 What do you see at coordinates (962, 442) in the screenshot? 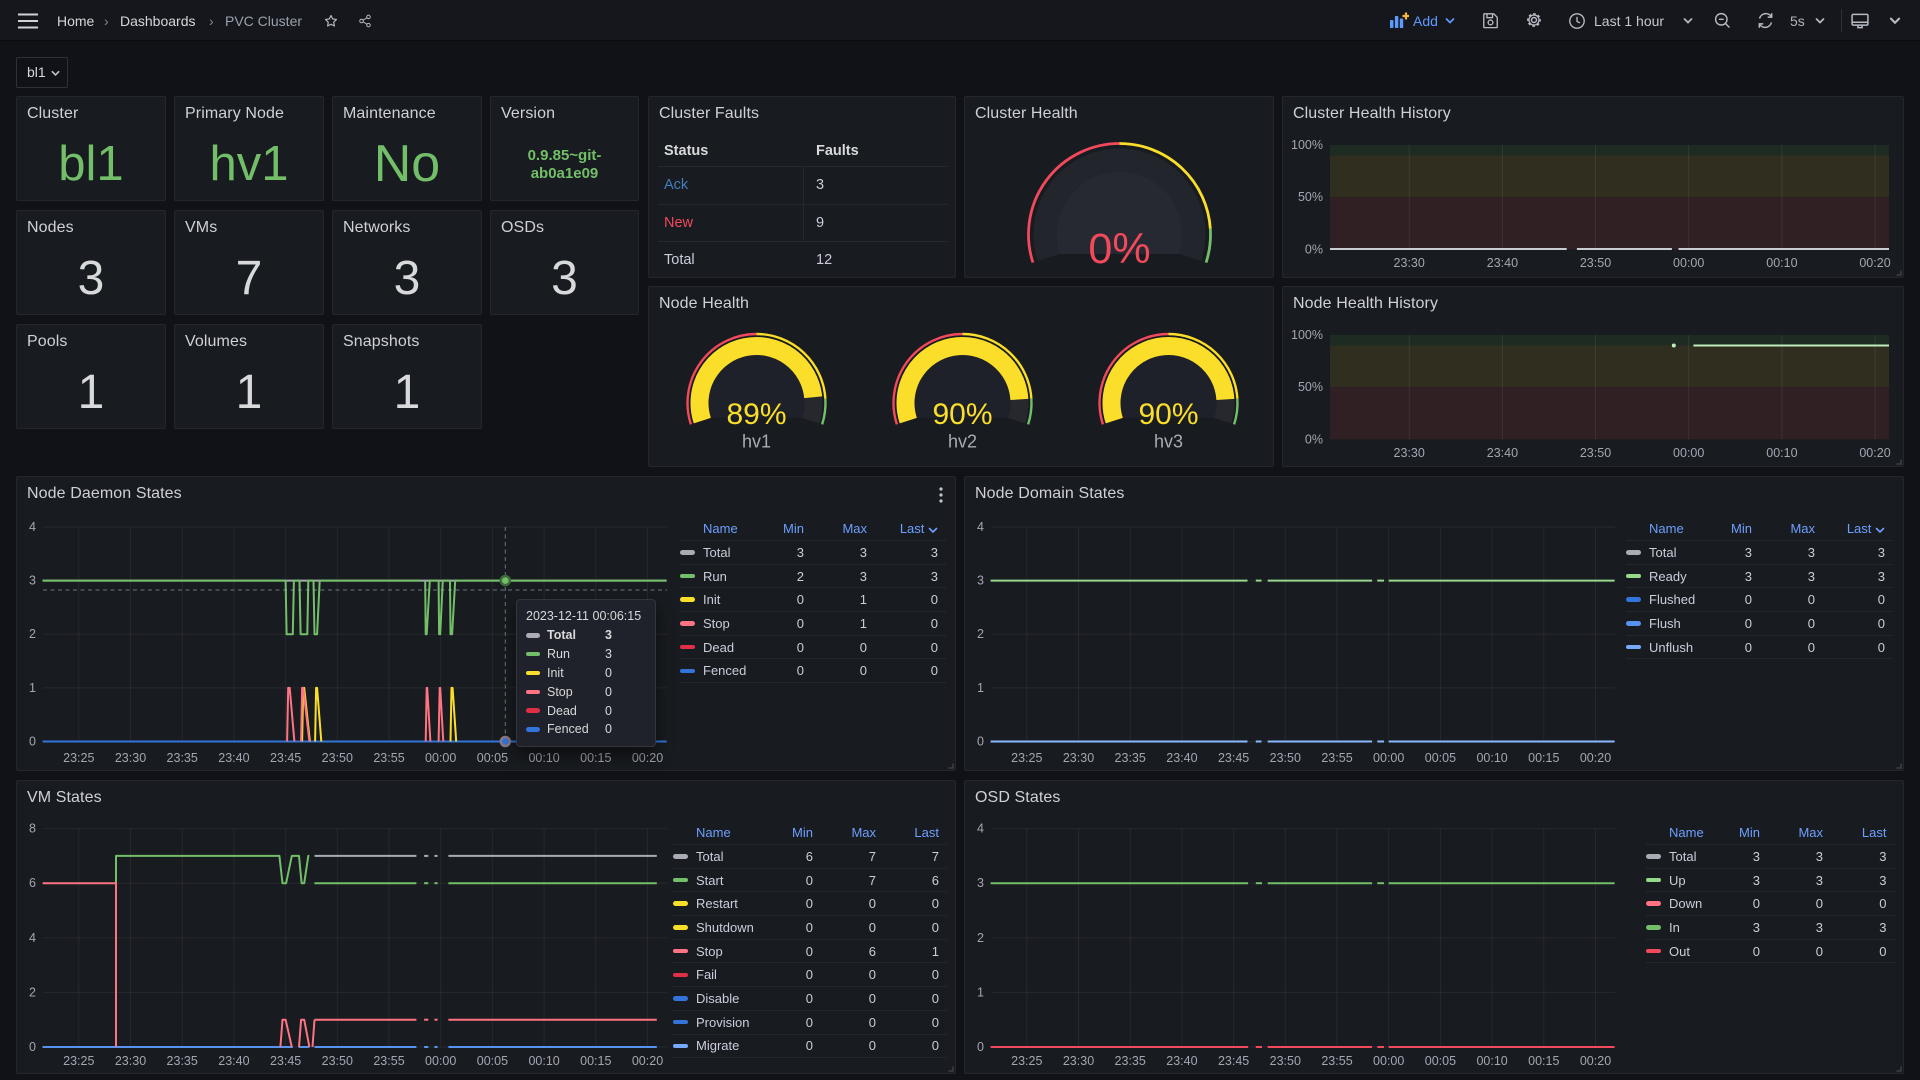
I see `svg-text: hv2` at bounding box center [962, 442].